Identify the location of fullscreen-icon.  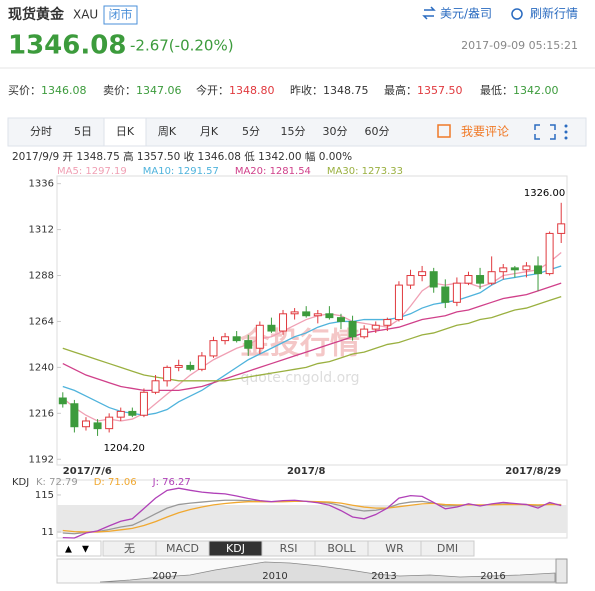
(545, 132).